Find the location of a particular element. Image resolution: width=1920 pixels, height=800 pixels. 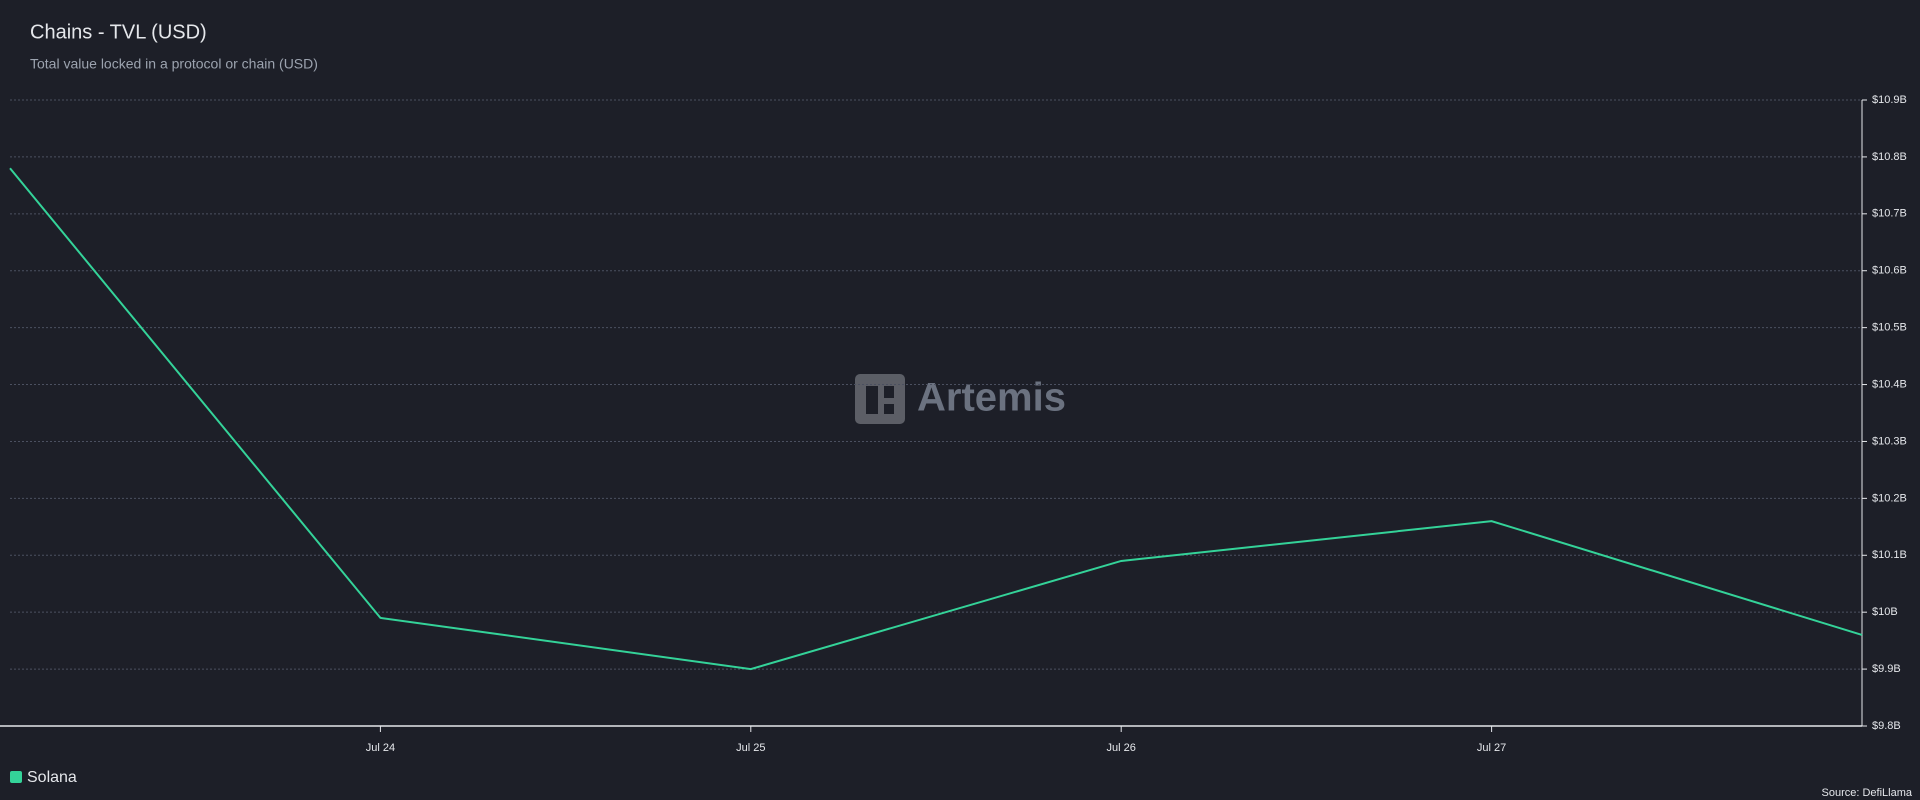

y-tick-label: $10.7B is located at coordinates (1889, 214).